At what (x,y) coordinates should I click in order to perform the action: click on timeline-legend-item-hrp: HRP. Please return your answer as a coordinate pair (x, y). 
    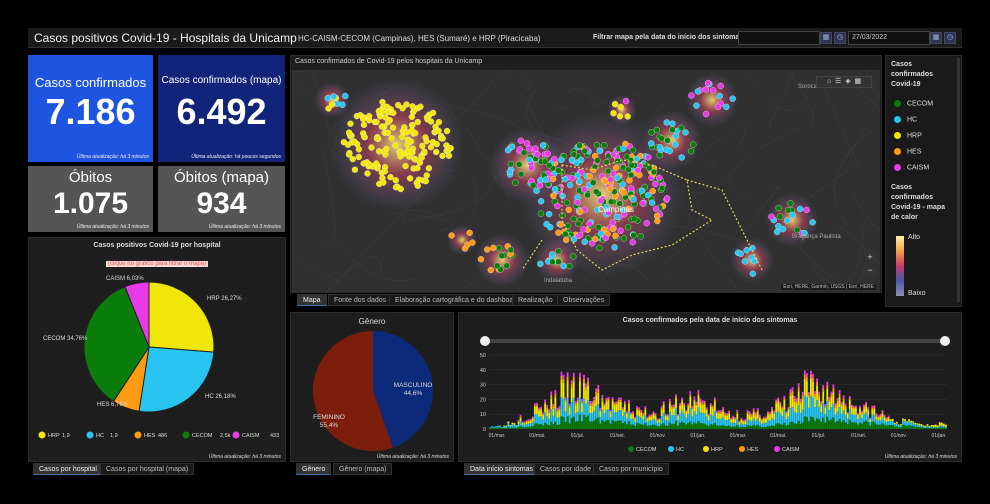
    Looking at the image, I should click on (713, 449).